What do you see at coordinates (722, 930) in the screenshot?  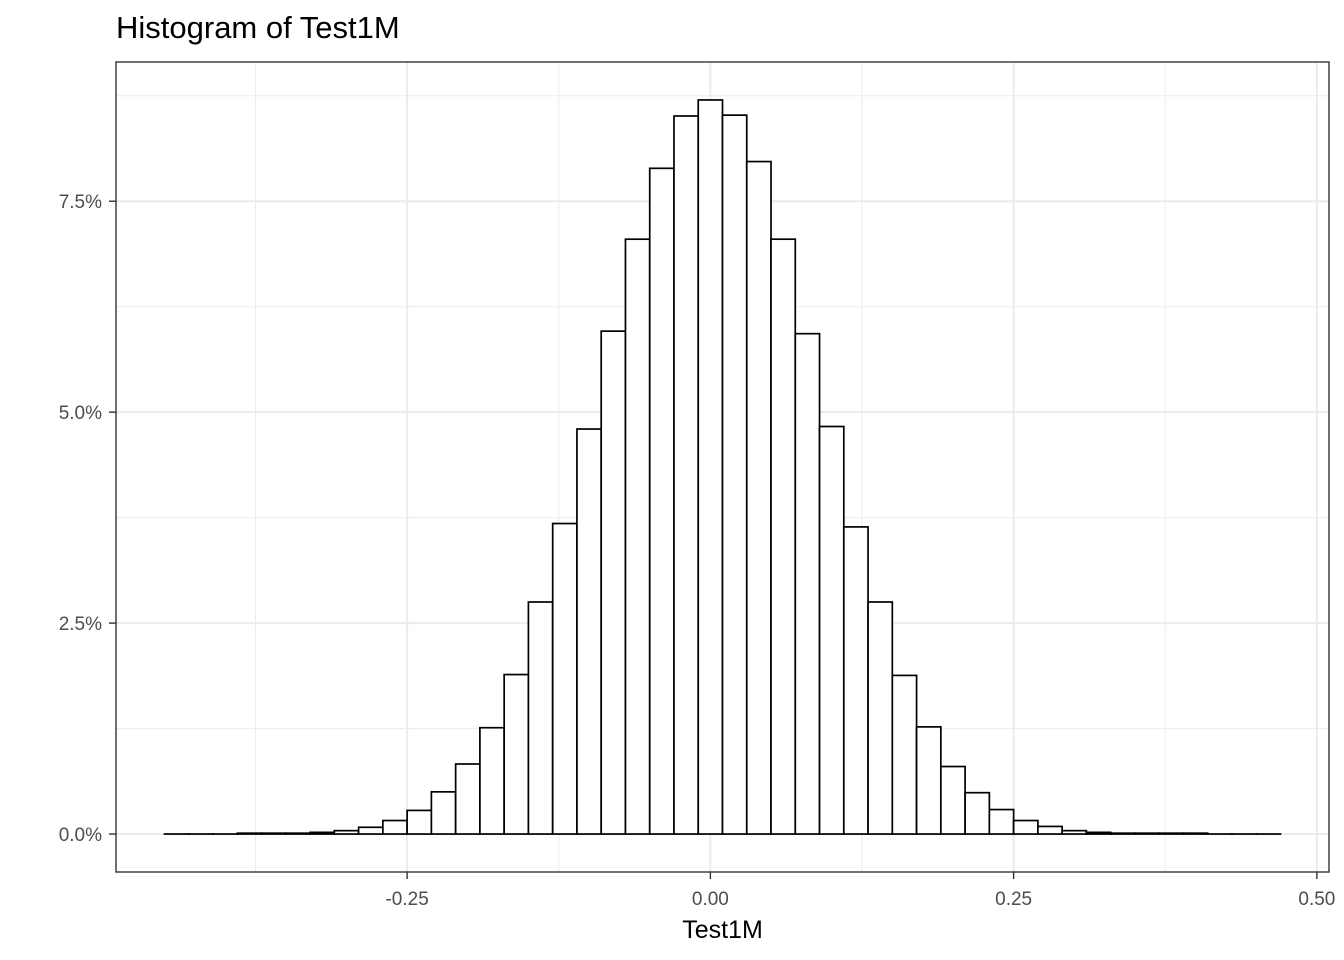 I see `x-axis-title: Test1M` at bounding box center [722, 930].